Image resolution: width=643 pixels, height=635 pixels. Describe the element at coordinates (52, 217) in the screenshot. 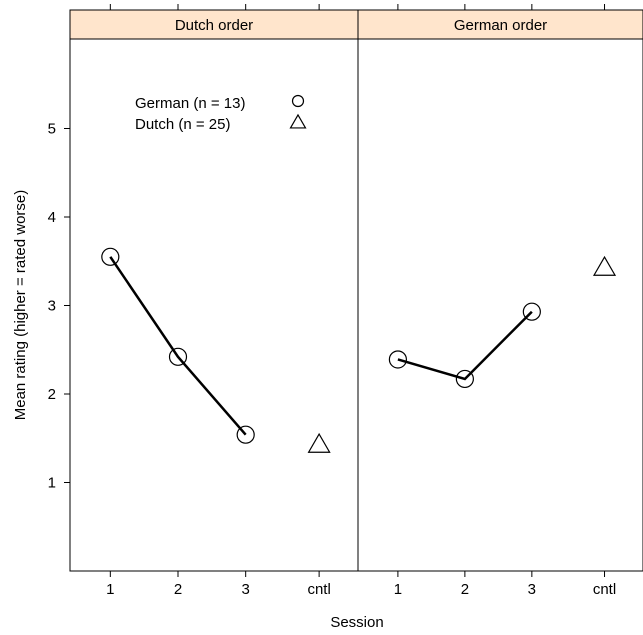

I see `y-tick-label: 4` at that location.